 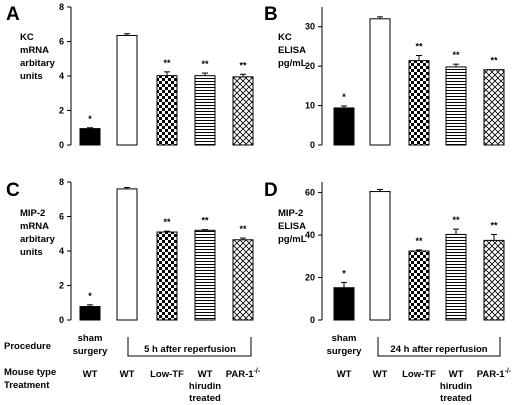 I want to click on left-mouse-par1: PAR-1-/-, so click(x=243, y=374).